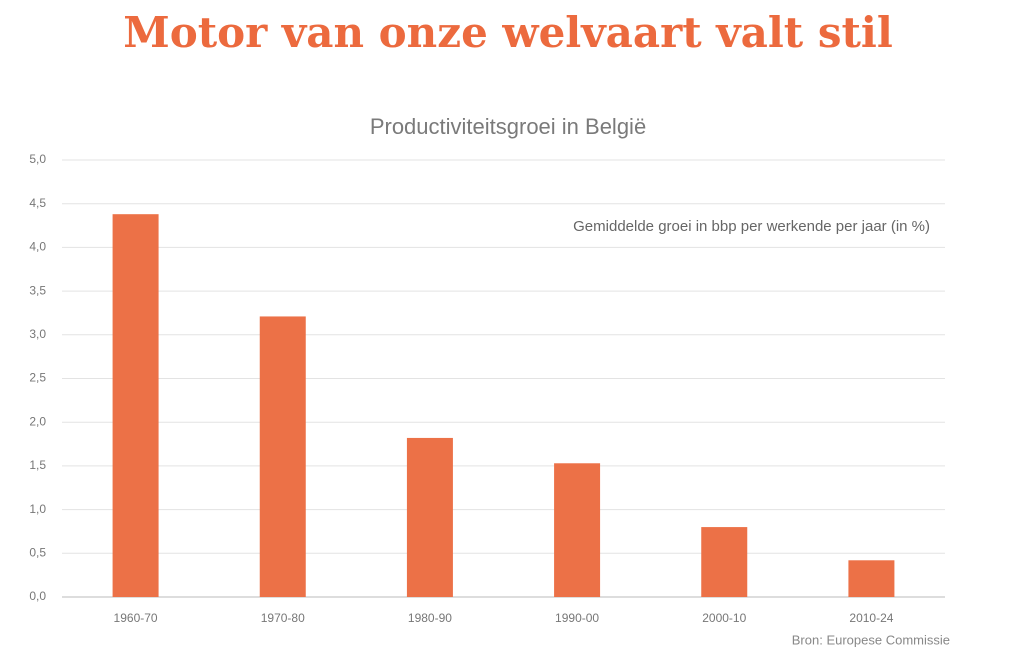  Describe the element at coordinates (37, 247) in the screenshot. I see `y-tick-label: 4,0` at that location.